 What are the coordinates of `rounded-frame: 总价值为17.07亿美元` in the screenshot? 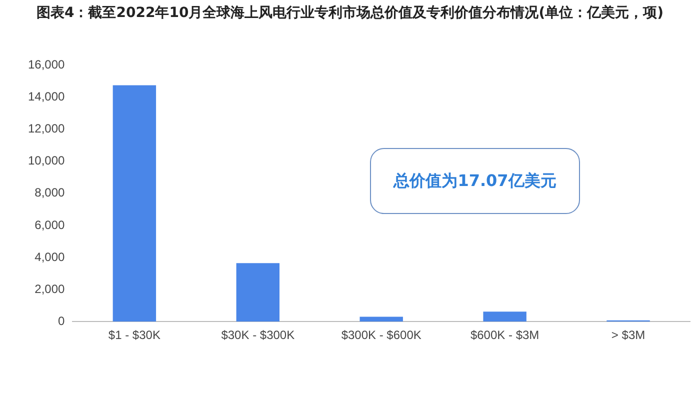 It's located at (475, 181).